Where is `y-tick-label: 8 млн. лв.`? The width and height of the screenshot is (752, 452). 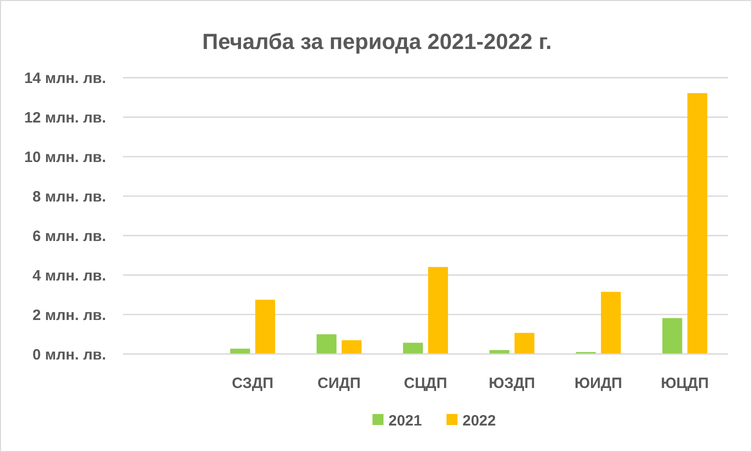
y-tick-label: 8 млн. лв. is located at coordinates (69, 197).